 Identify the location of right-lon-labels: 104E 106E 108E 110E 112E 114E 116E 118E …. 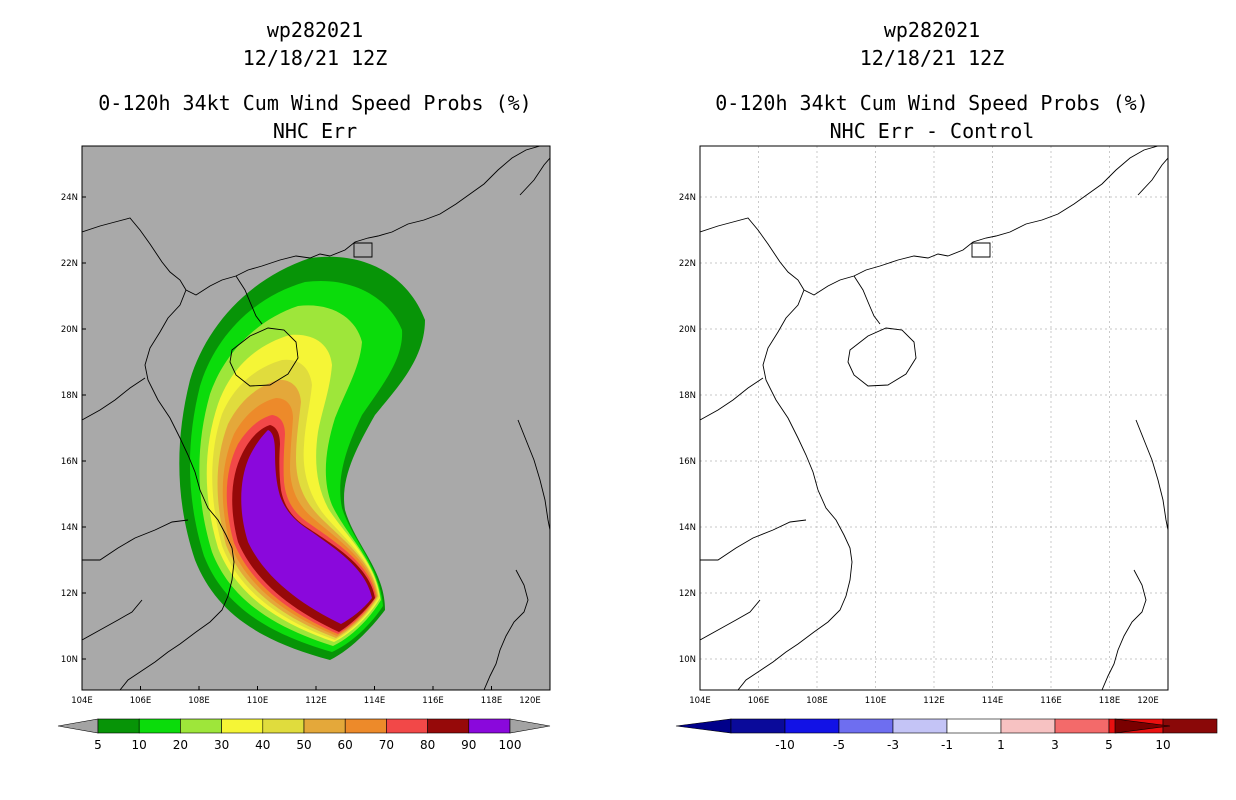
(924, 701).